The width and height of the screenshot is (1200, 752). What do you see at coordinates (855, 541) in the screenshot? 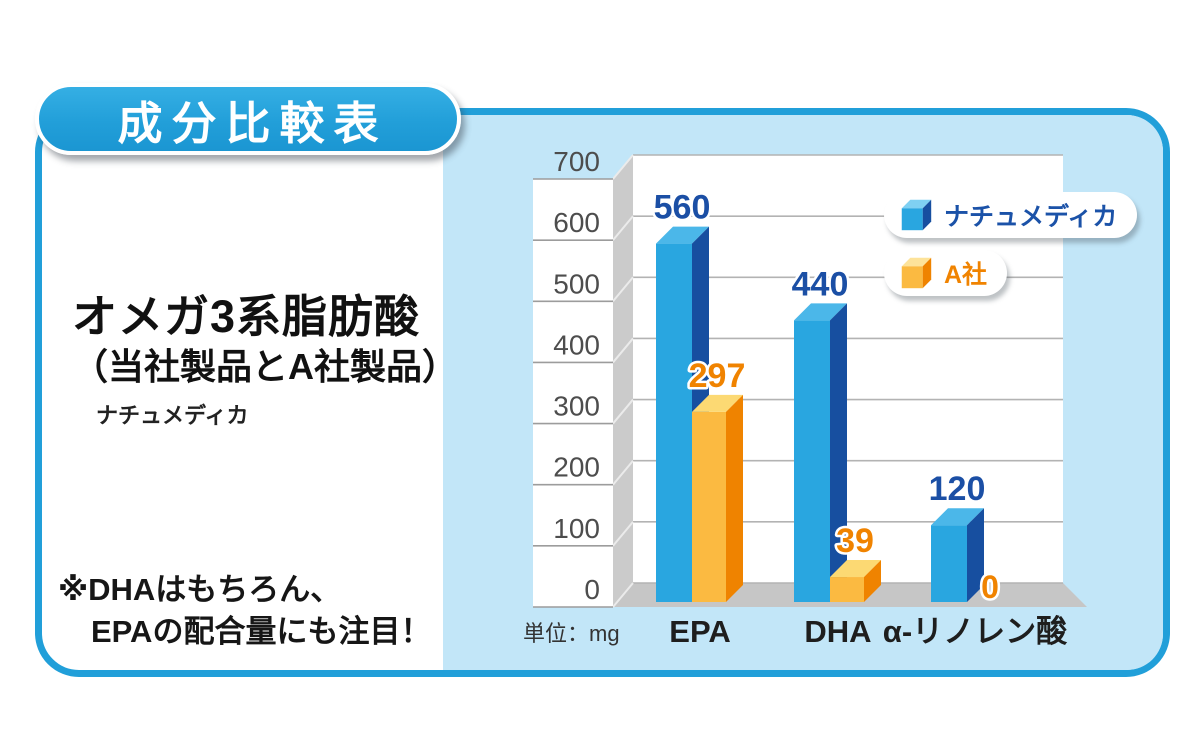
I see `value-label: 39` at bounding box center [855, 541].